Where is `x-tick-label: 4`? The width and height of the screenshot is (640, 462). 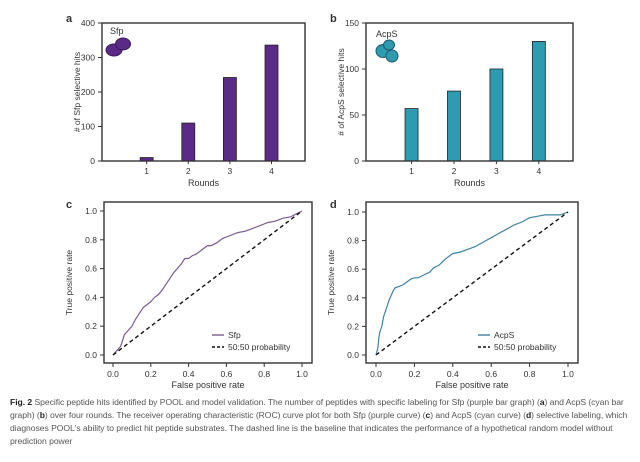 x-tick-label: 4 is located at coordinates (538, 171).